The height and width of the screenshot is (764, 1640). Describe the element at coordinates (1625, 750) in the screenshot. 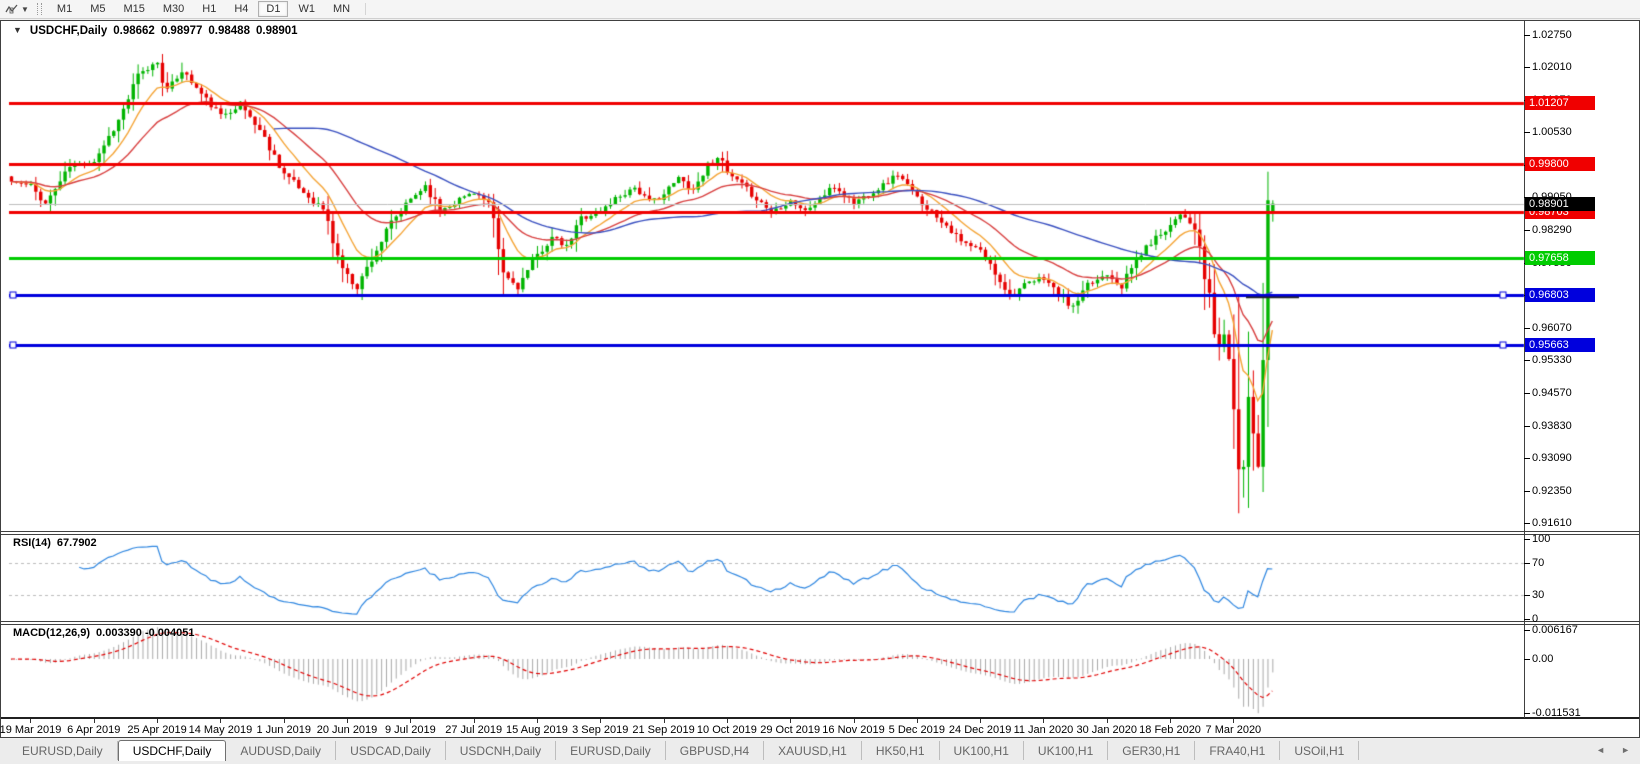

I see `tab-scroll-right-icon: ►` at that location.